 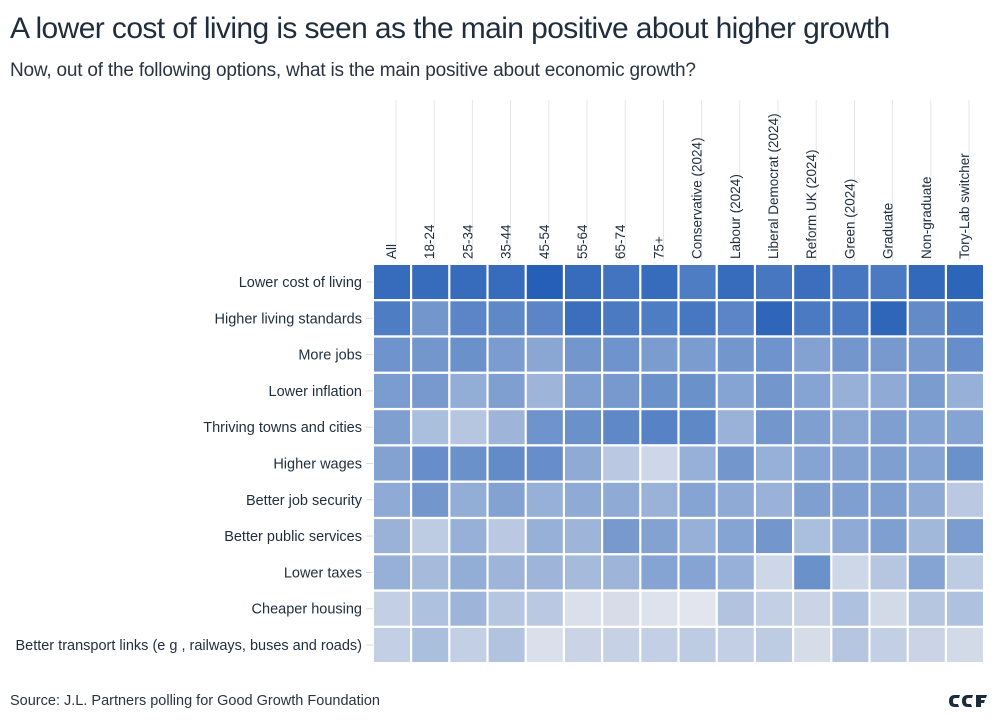 I want to click on row-label: Cheaper housing, so click(x=307, y=610).